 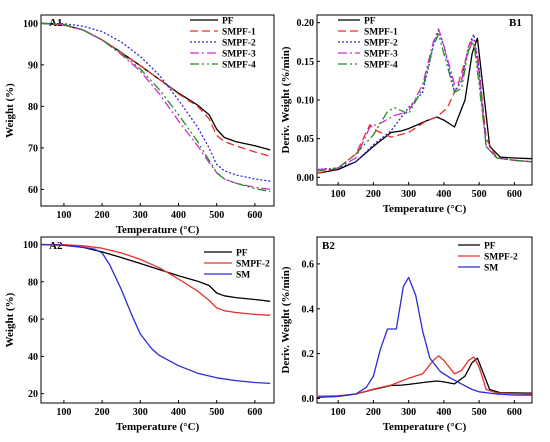 What do you see at coordinates (306, 62) in the screenshot?
I see `y-tick-label: 0.15` at bounding box center [306, 62].